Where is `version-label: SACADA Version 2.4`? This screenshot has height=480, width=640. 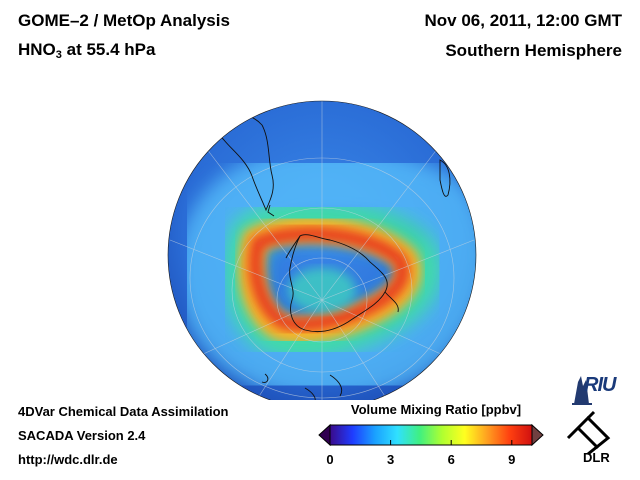
version-label: SACADA Version 2.4 is located at coordinates (82, 435).